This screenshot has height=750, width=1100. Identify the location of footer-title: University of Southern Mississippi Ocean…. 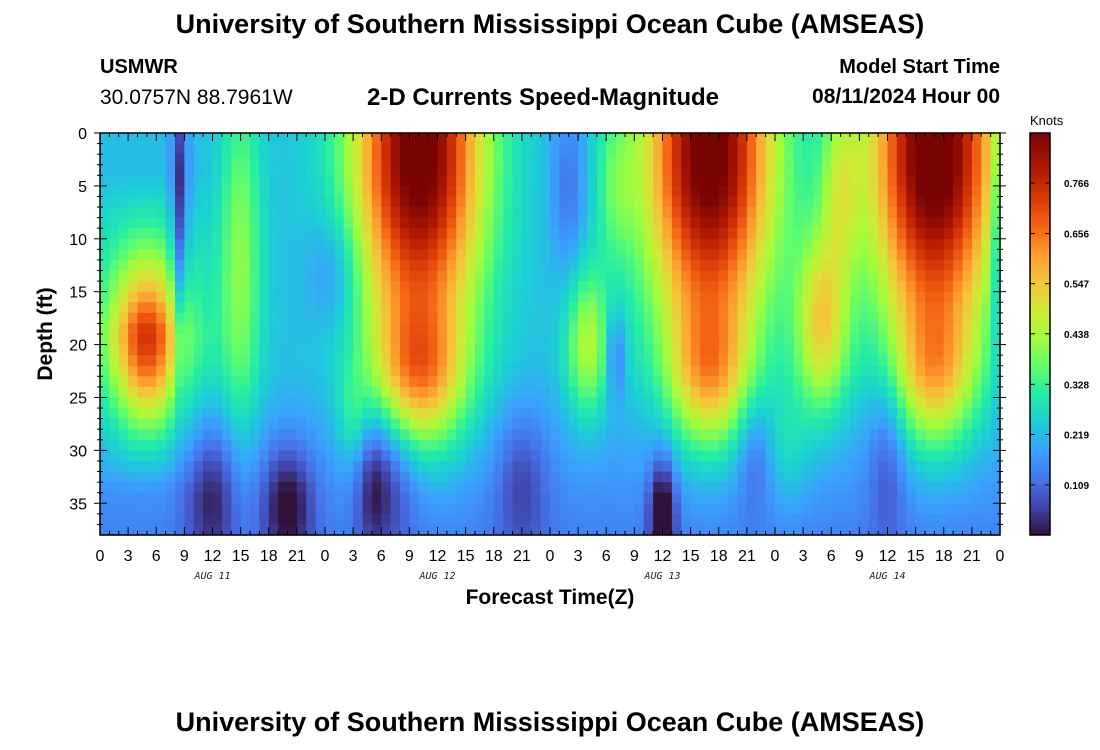
(550, 722).